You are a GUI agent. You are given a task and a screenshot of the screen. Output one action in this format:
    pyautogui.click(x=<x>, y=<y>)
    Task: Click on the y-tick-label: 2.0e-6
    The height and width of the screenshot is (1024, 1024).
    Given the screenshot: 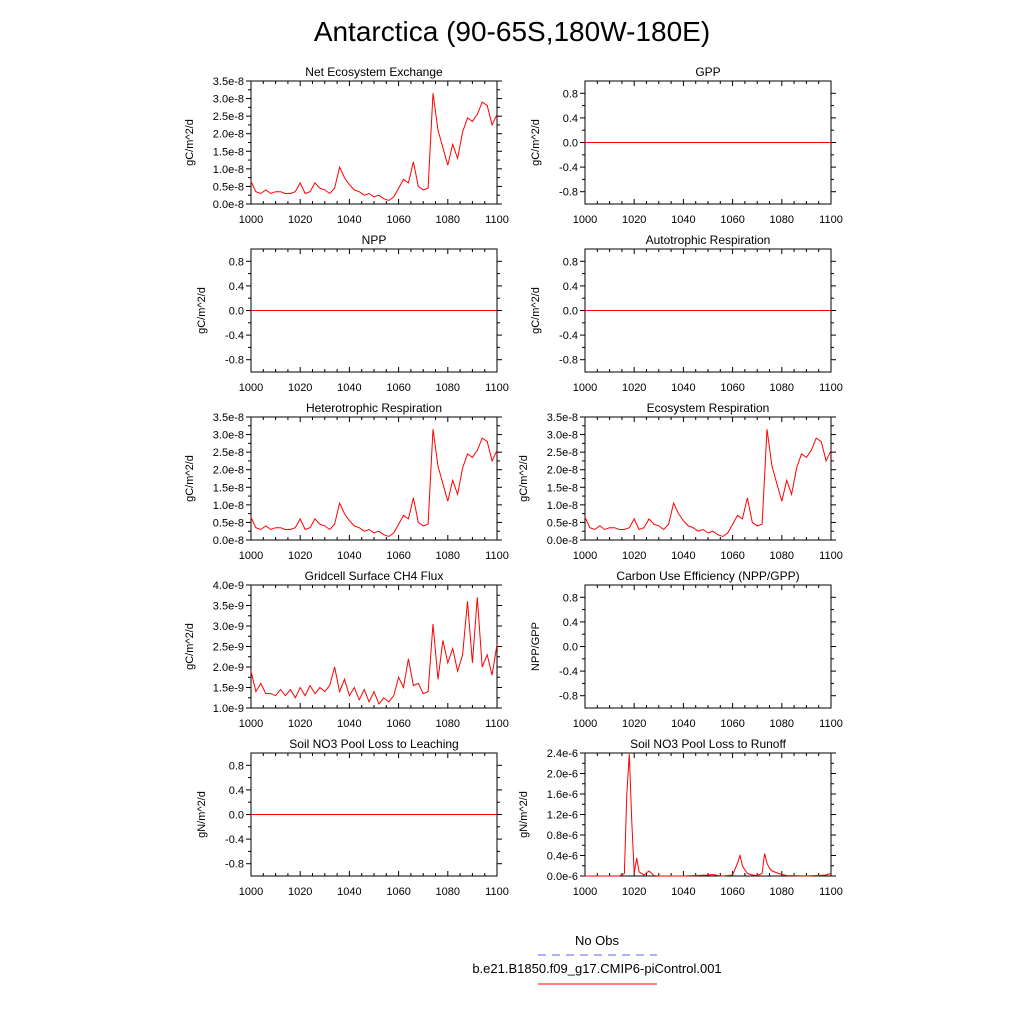 What is the action you would take?
    pyautogui.click(x=562, y=775)
    